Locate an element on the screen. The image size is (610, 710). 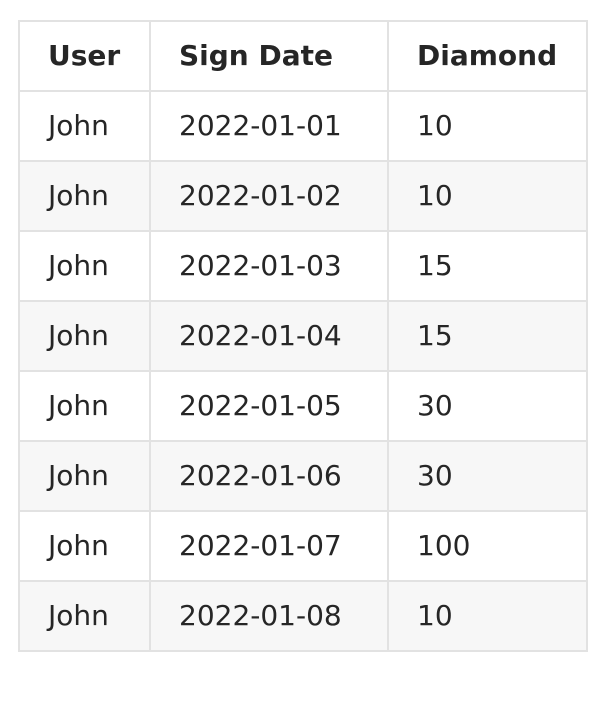
table-row: John 2022-01-08 10 is located at coordinates (303, 616).